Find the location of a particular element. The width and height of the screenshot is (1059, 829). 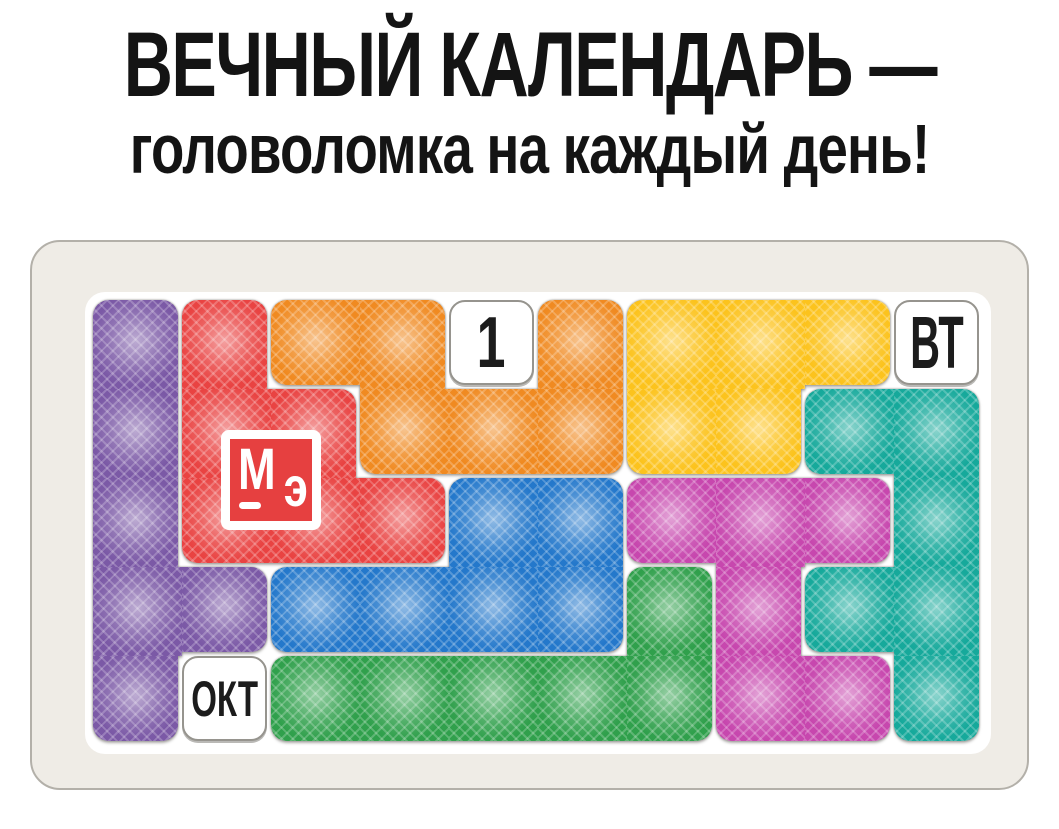

logo-letter-m: М is located at coordinates (257, 469).